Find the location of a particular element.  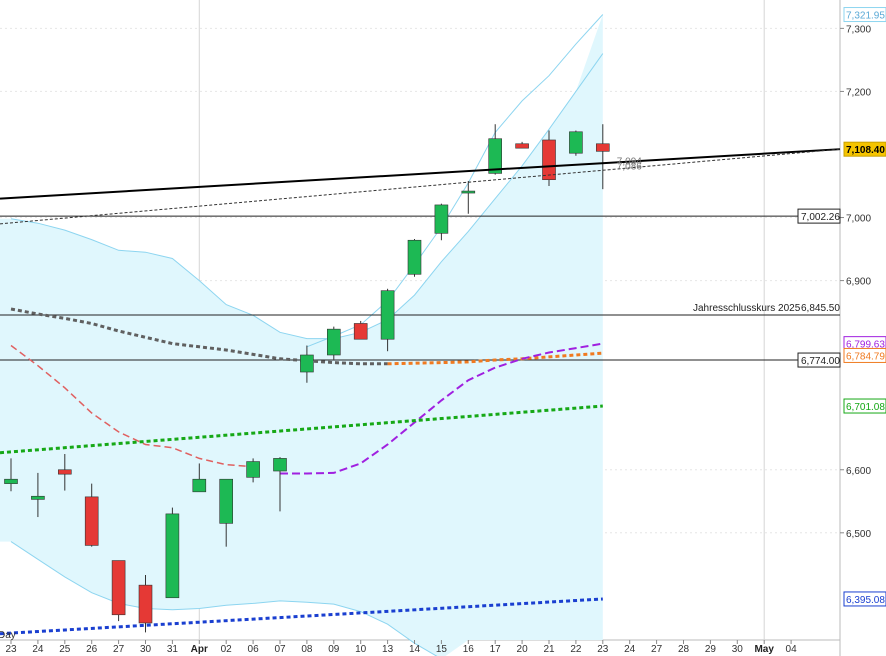

ma-green-line is located at coordinates (301, 429).